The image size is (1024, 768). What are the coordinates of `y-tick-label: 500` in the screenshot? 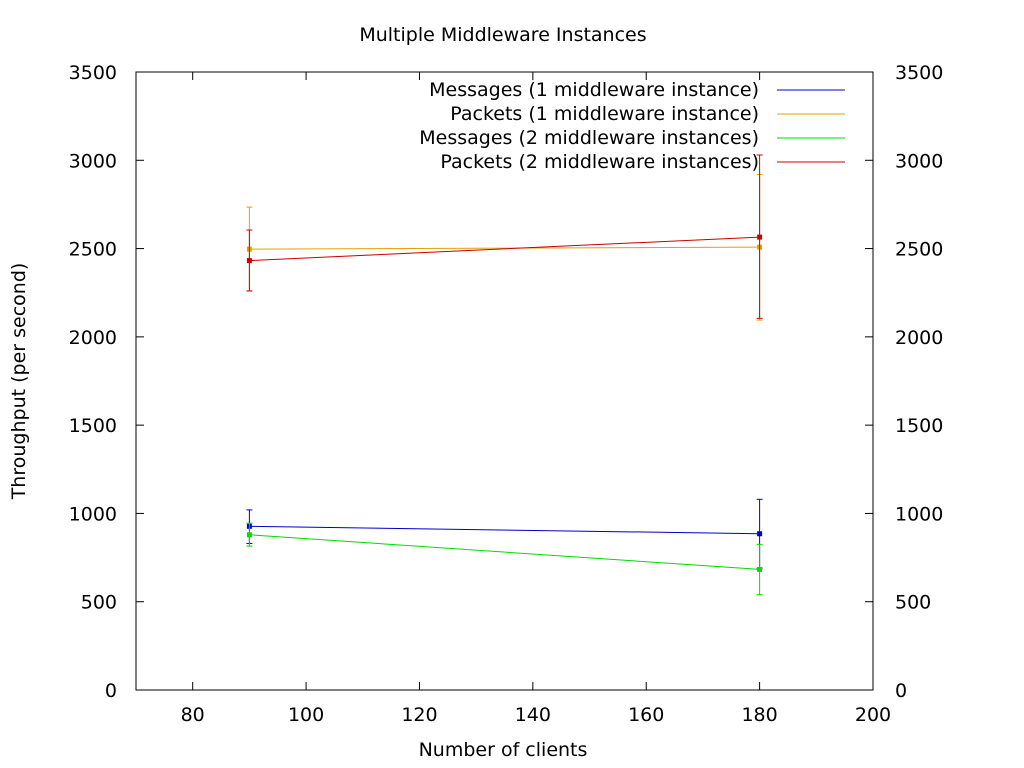 It's located at (99, 603).